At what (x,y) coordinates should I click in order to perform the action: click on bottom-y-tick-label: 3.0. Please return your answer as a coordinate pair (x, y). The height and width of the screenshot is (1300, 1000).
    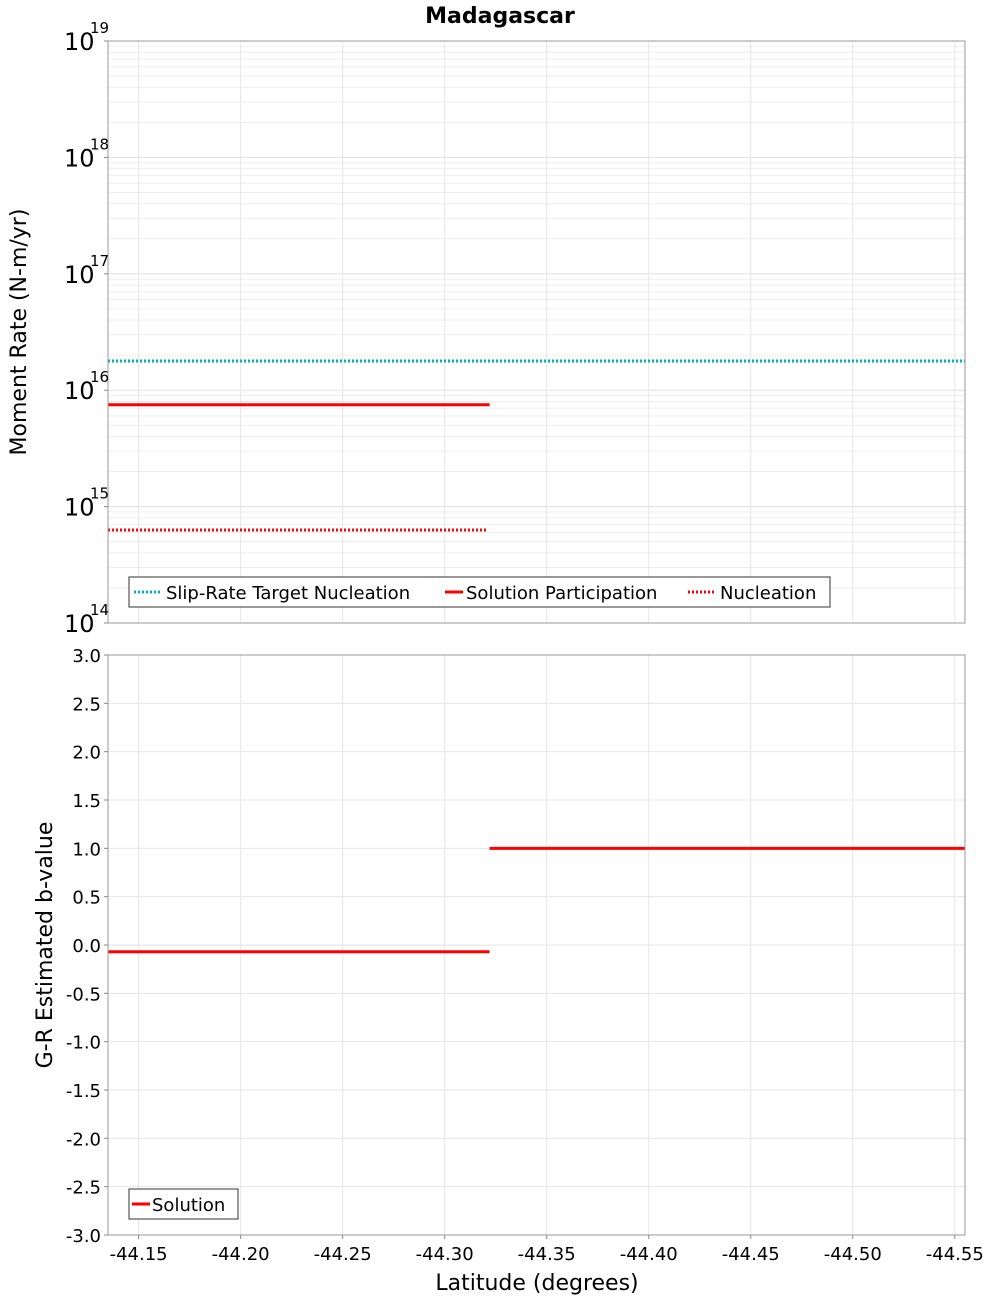
    Looking at the image, I should click on (86, 656).